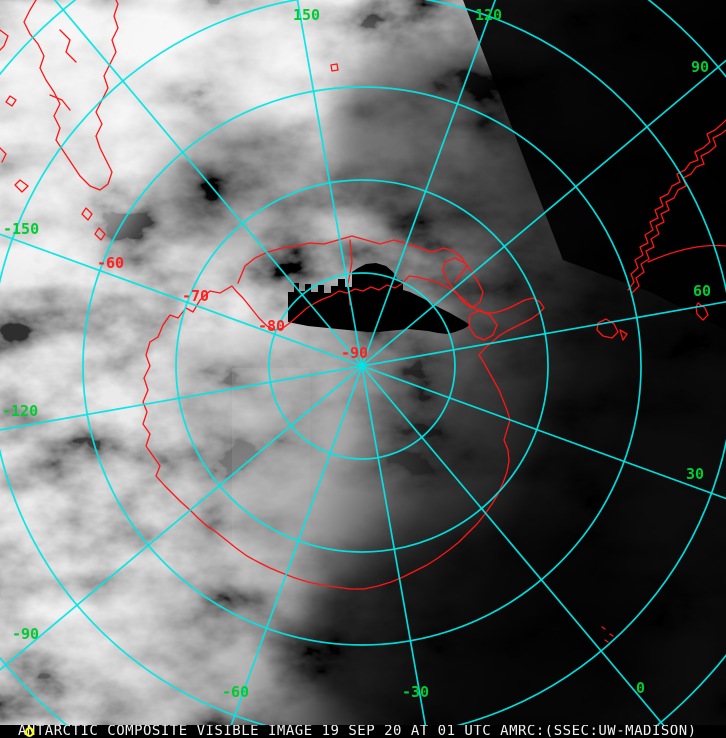  I want to click on data-void-region, so click(379, 298).